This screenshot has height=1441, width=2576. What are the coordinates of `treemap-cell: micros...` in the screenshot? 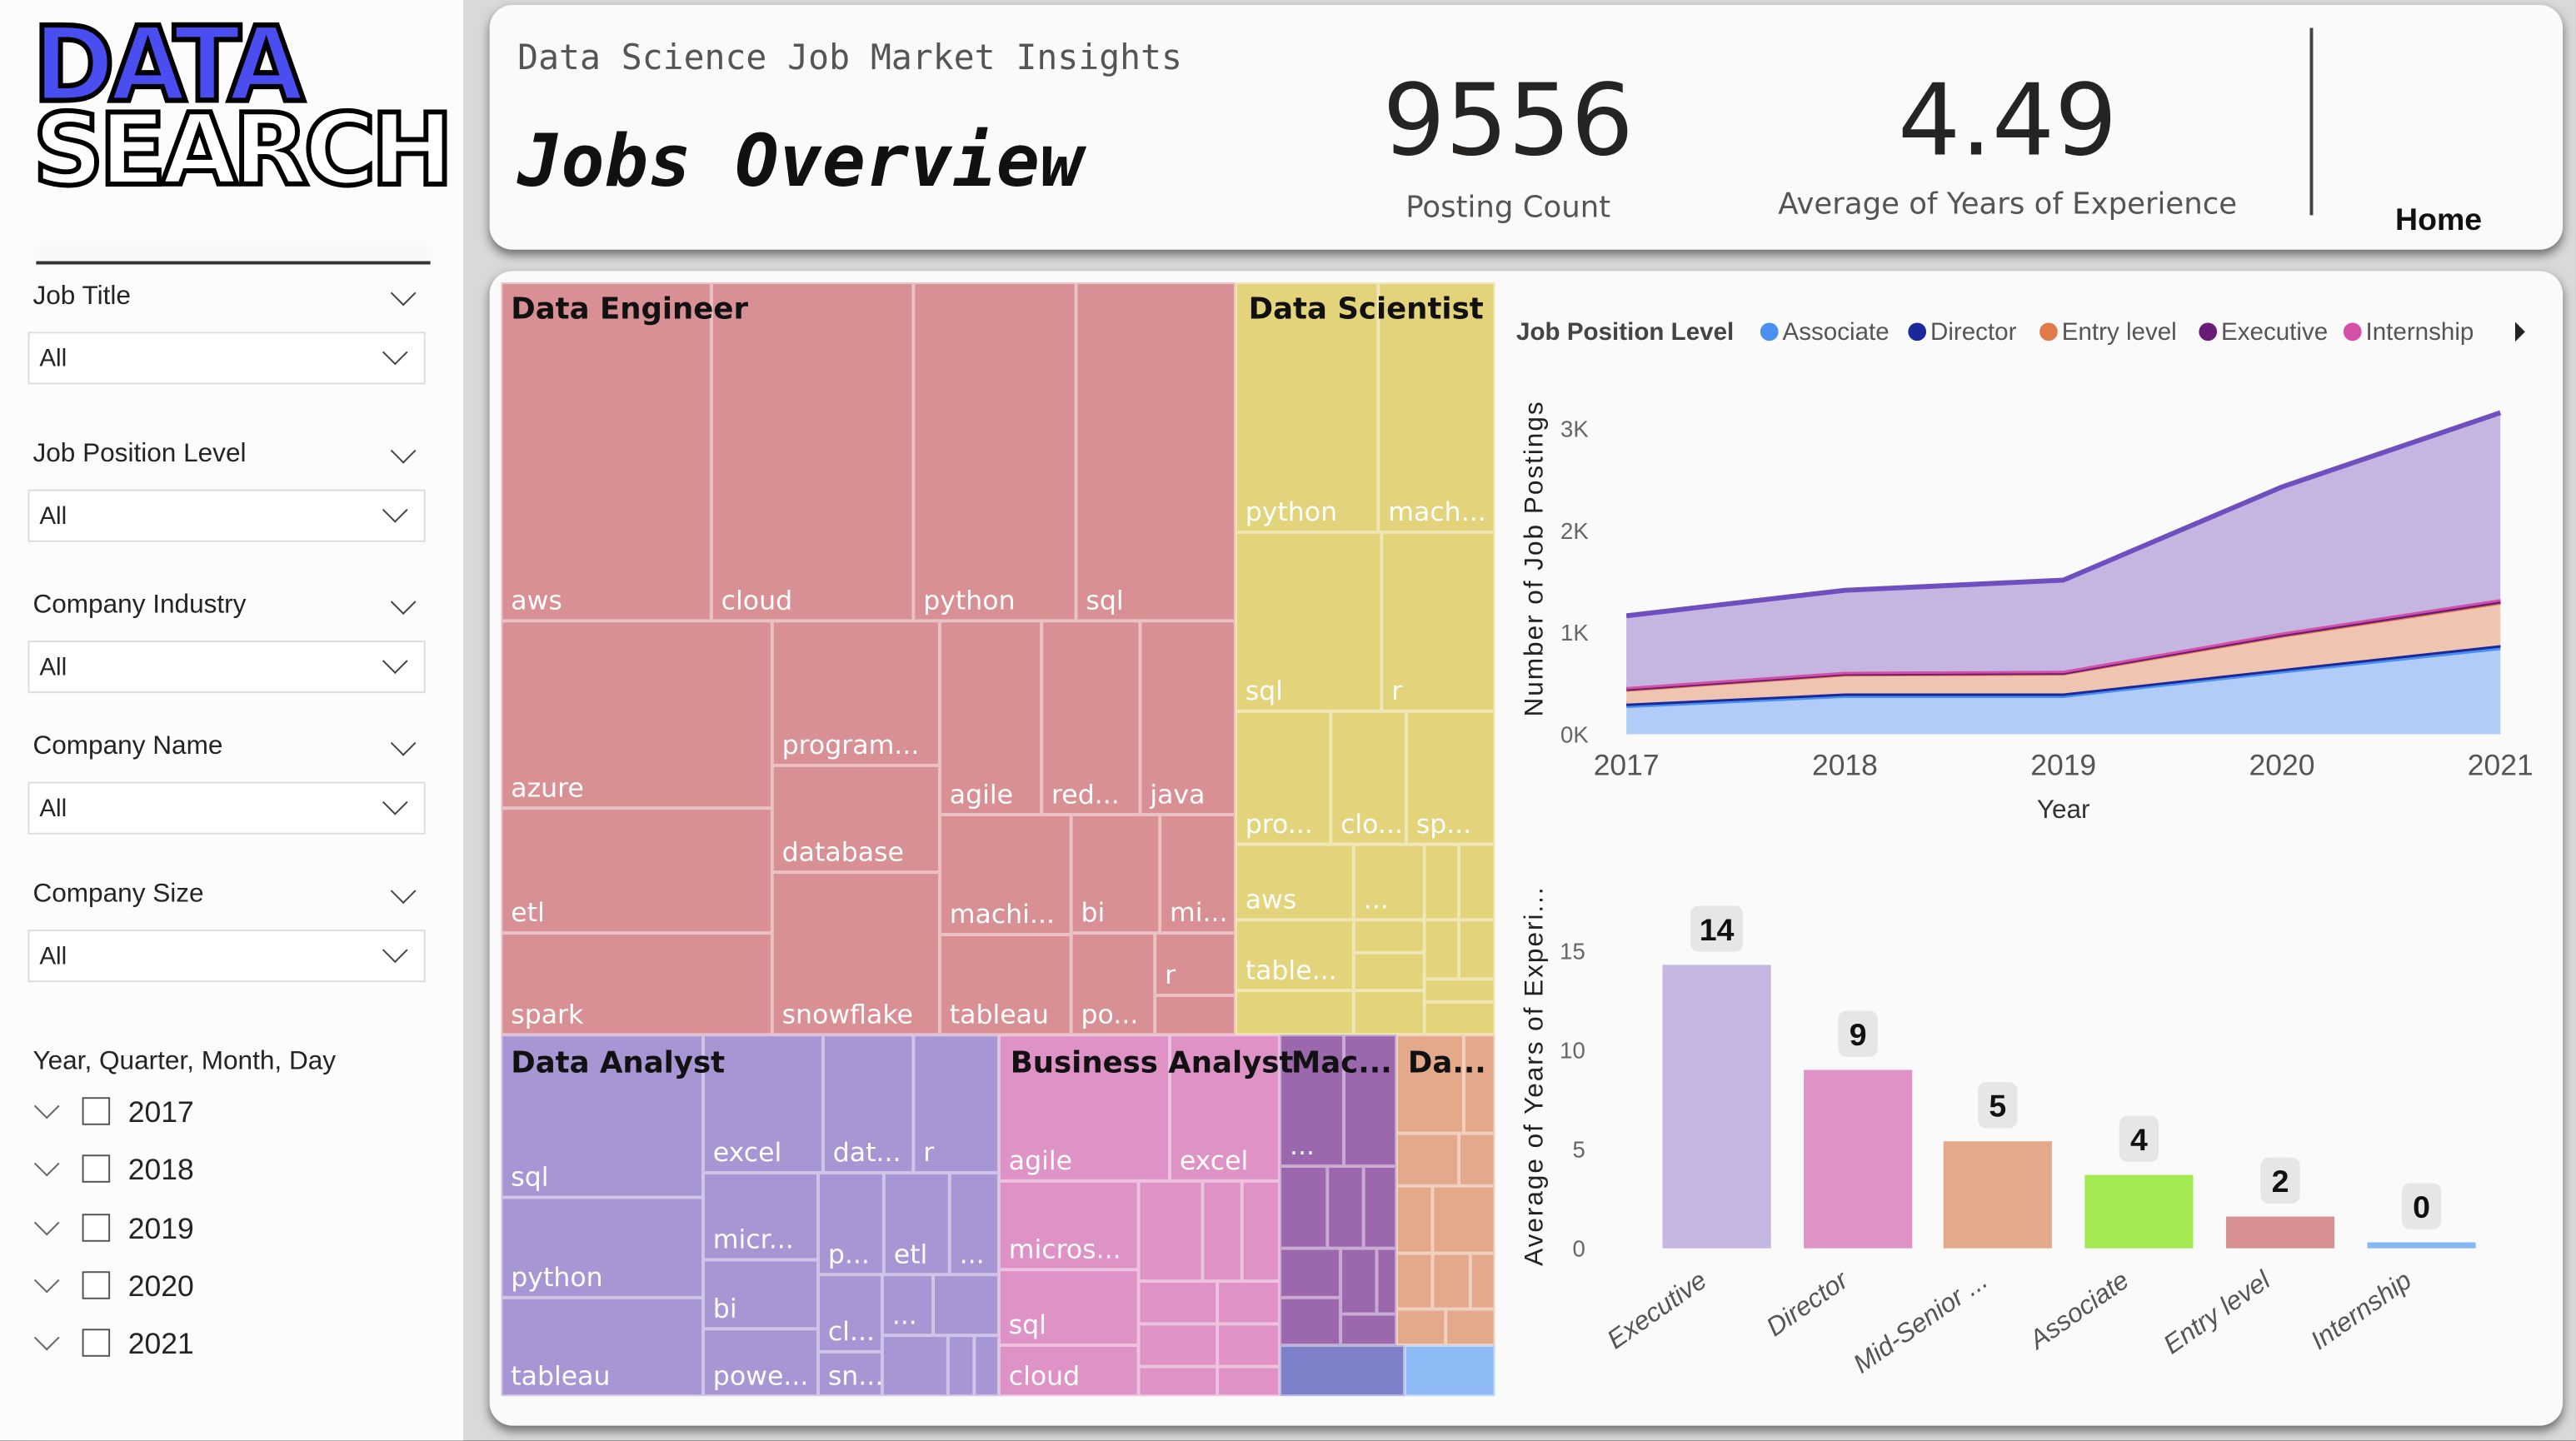 It's located at (1068, 1225).